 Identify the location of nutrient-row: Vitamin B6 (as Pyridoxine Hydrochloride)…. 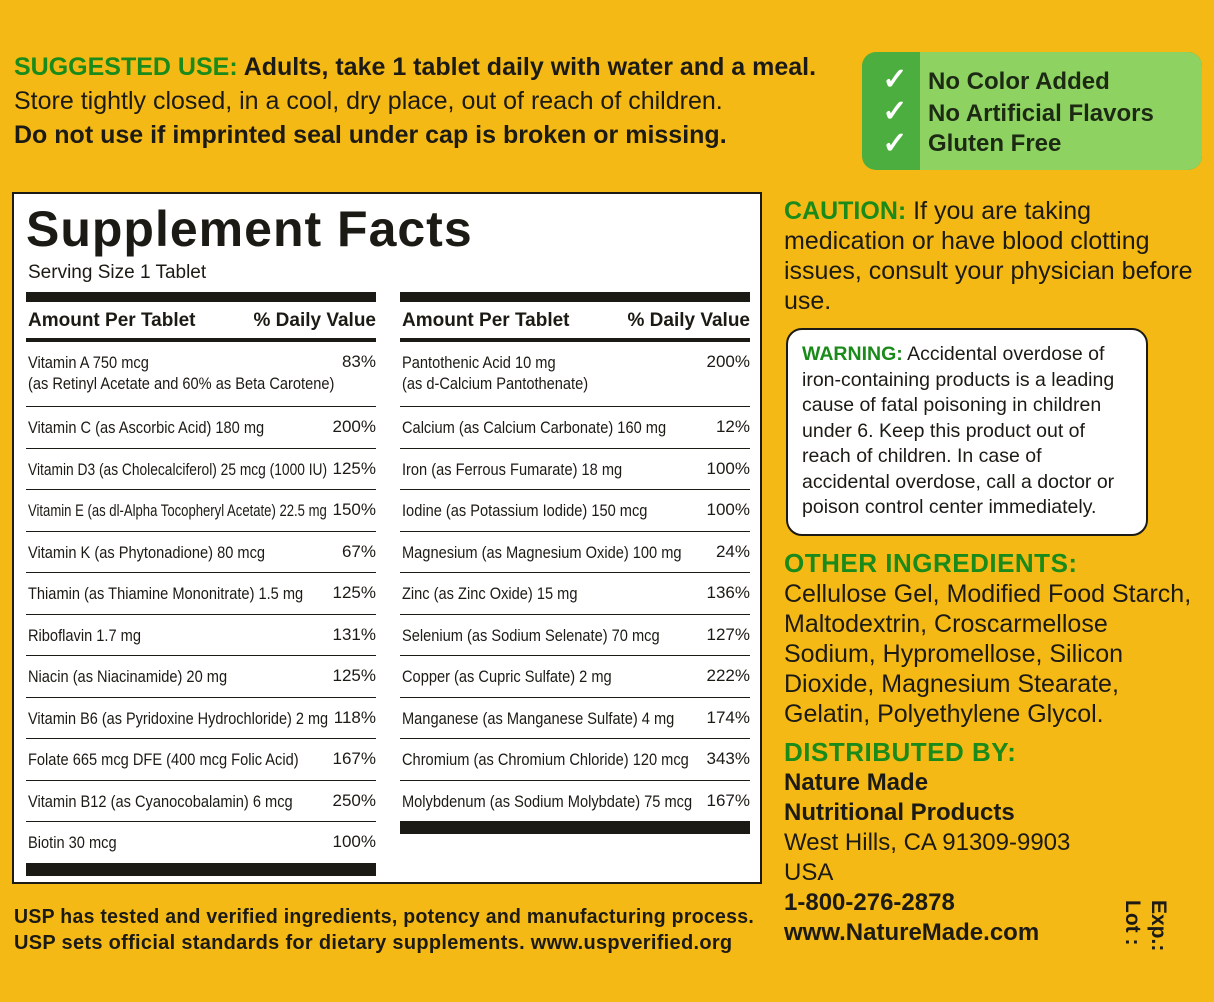
(201, 718).